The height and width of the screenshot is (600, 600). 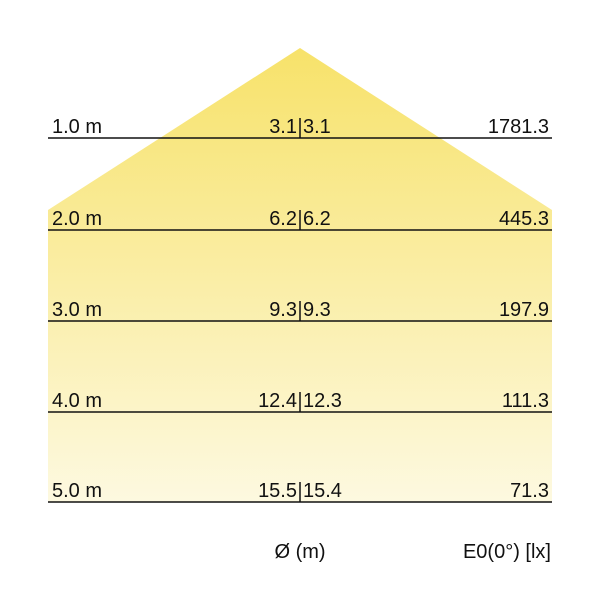 I want to click on distance-label: 5.0 m, so click(x=77, y=491).